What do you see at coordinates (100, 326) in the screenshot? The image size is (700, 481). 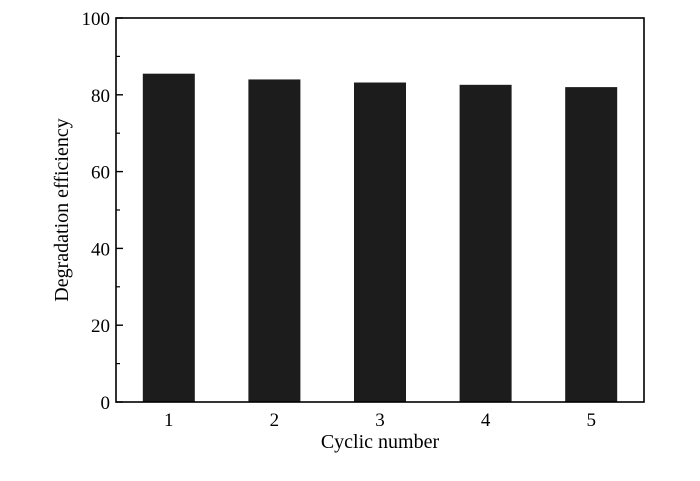 I see `y-tick-label: 20` at bounding box center [100, 326].